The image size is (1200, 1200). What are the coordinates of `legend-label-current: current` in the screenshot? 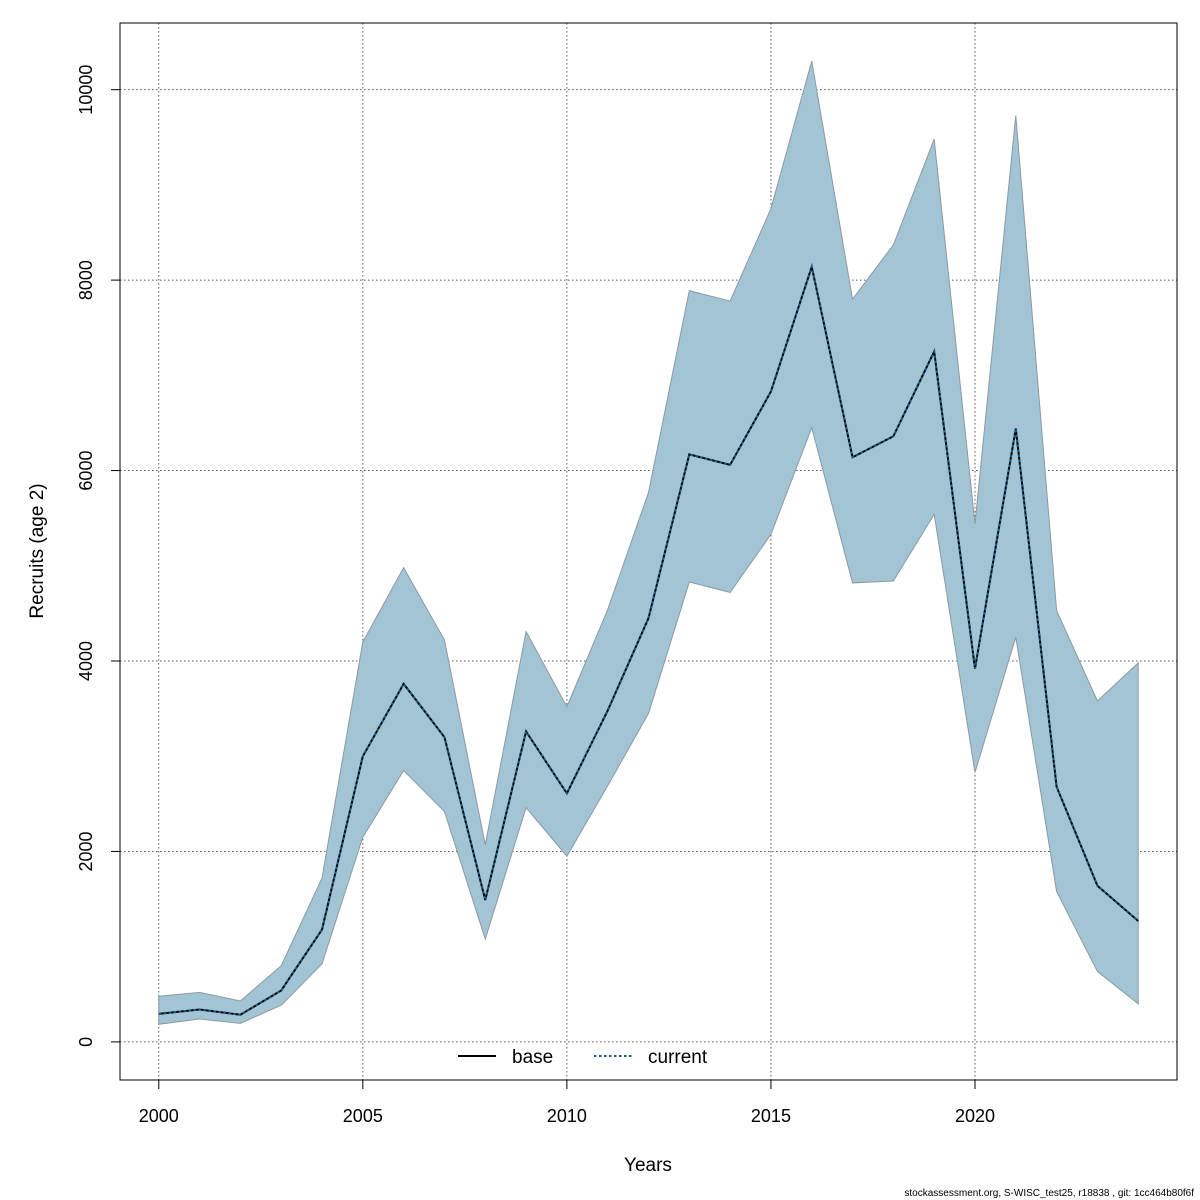 It's located at (678, 1057).